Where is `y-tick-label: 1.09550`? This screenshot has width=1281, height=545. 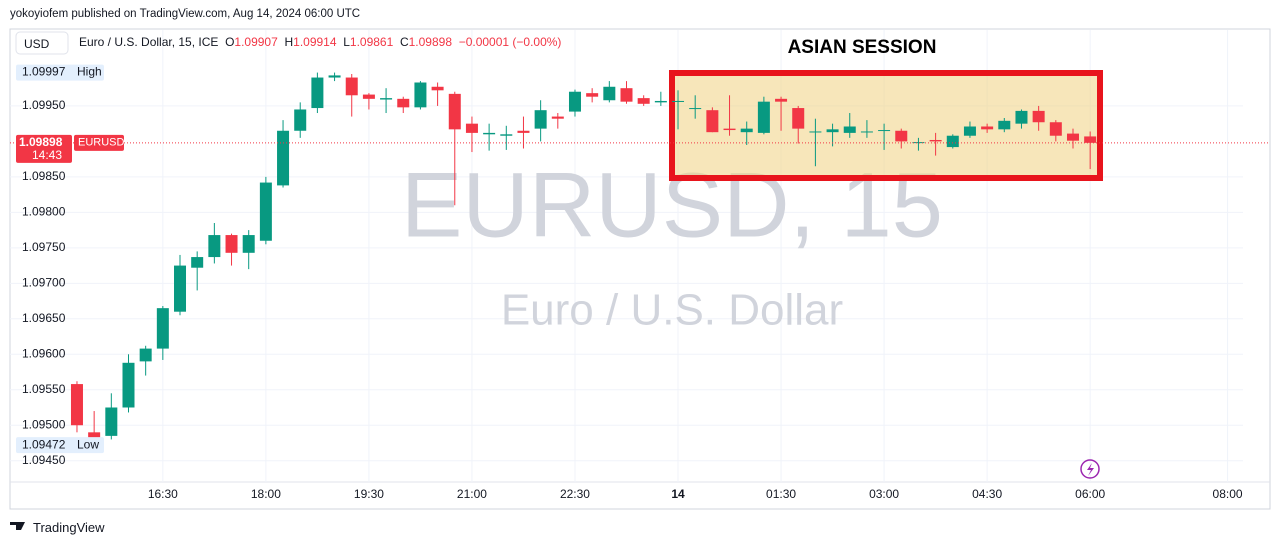 y-tick-label: 1.09550 is located at coordinates (44, 389).